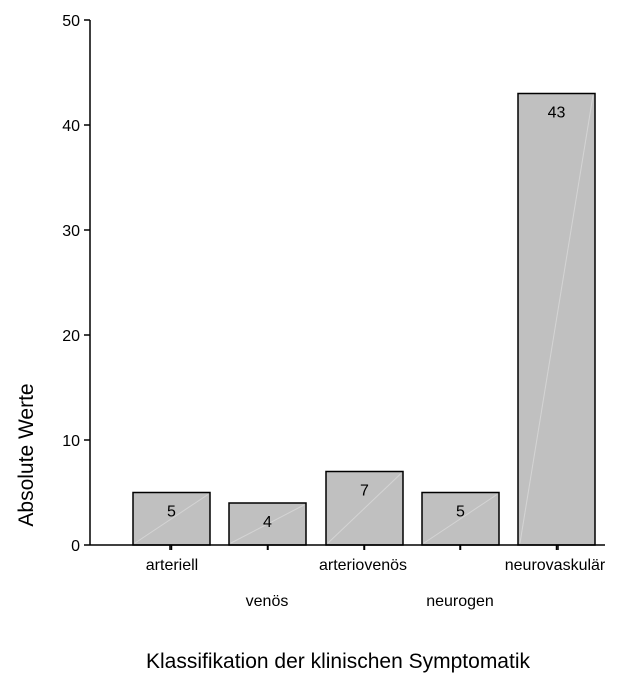 This screenshot has width=623, height=673. Describe the element at coordinates (71, 126) in the screenshot. I see `y-tick-label: 40` at that location.